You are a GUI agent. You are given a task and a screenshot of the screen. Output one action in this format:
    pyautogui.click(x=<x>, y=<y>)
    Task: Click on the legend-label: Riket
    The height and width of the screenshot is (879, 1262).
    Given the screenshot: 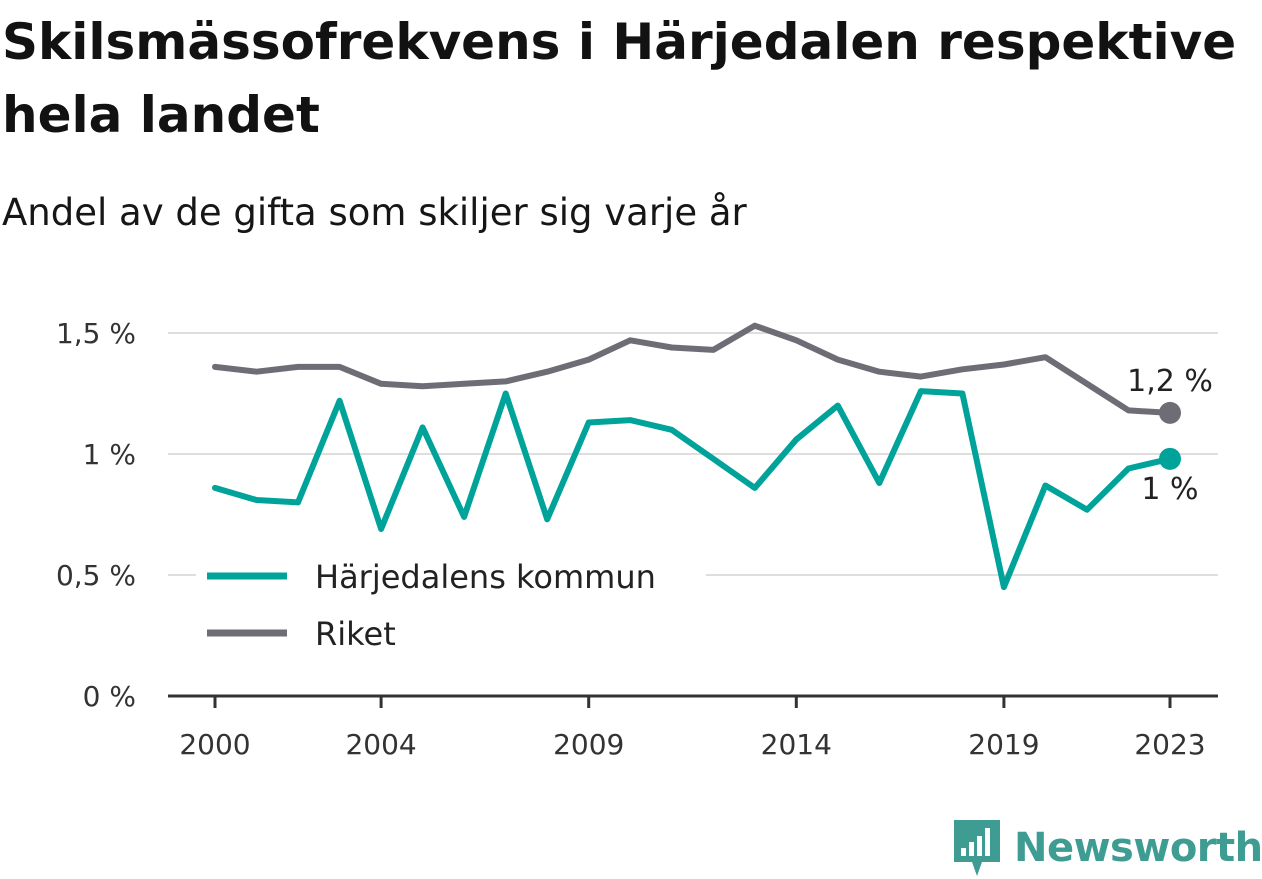 What is the action you would take?
    pyautogui.click(x=355, y=634)
    